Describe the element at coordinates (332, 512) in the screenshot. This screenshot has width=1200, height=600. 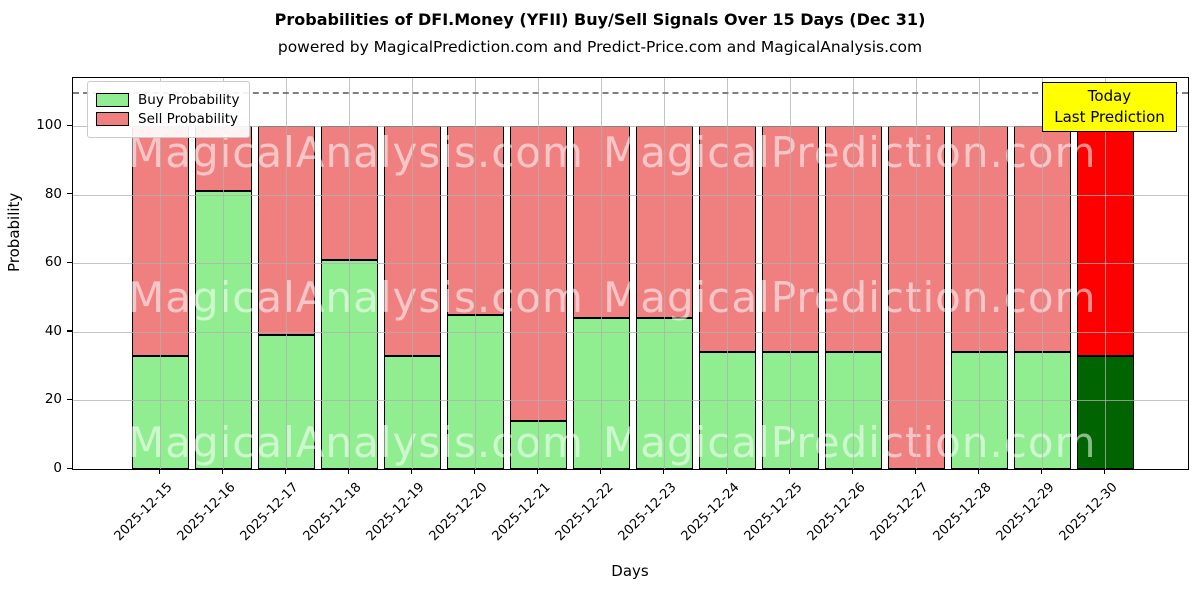
I see `x-tick-label: 2025-12-18` at that location.